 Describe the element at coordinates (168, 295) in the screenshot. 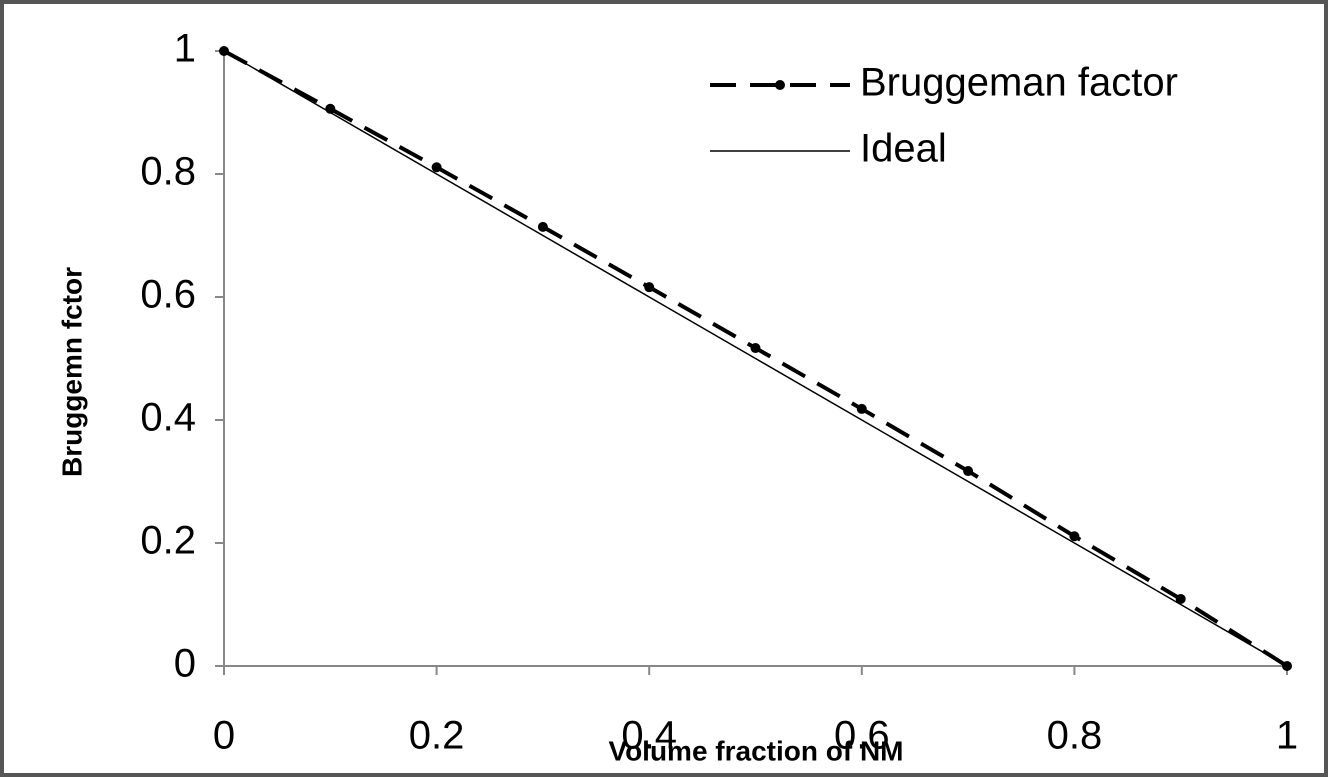

I see `y-tick-label: 0.6` at that location.